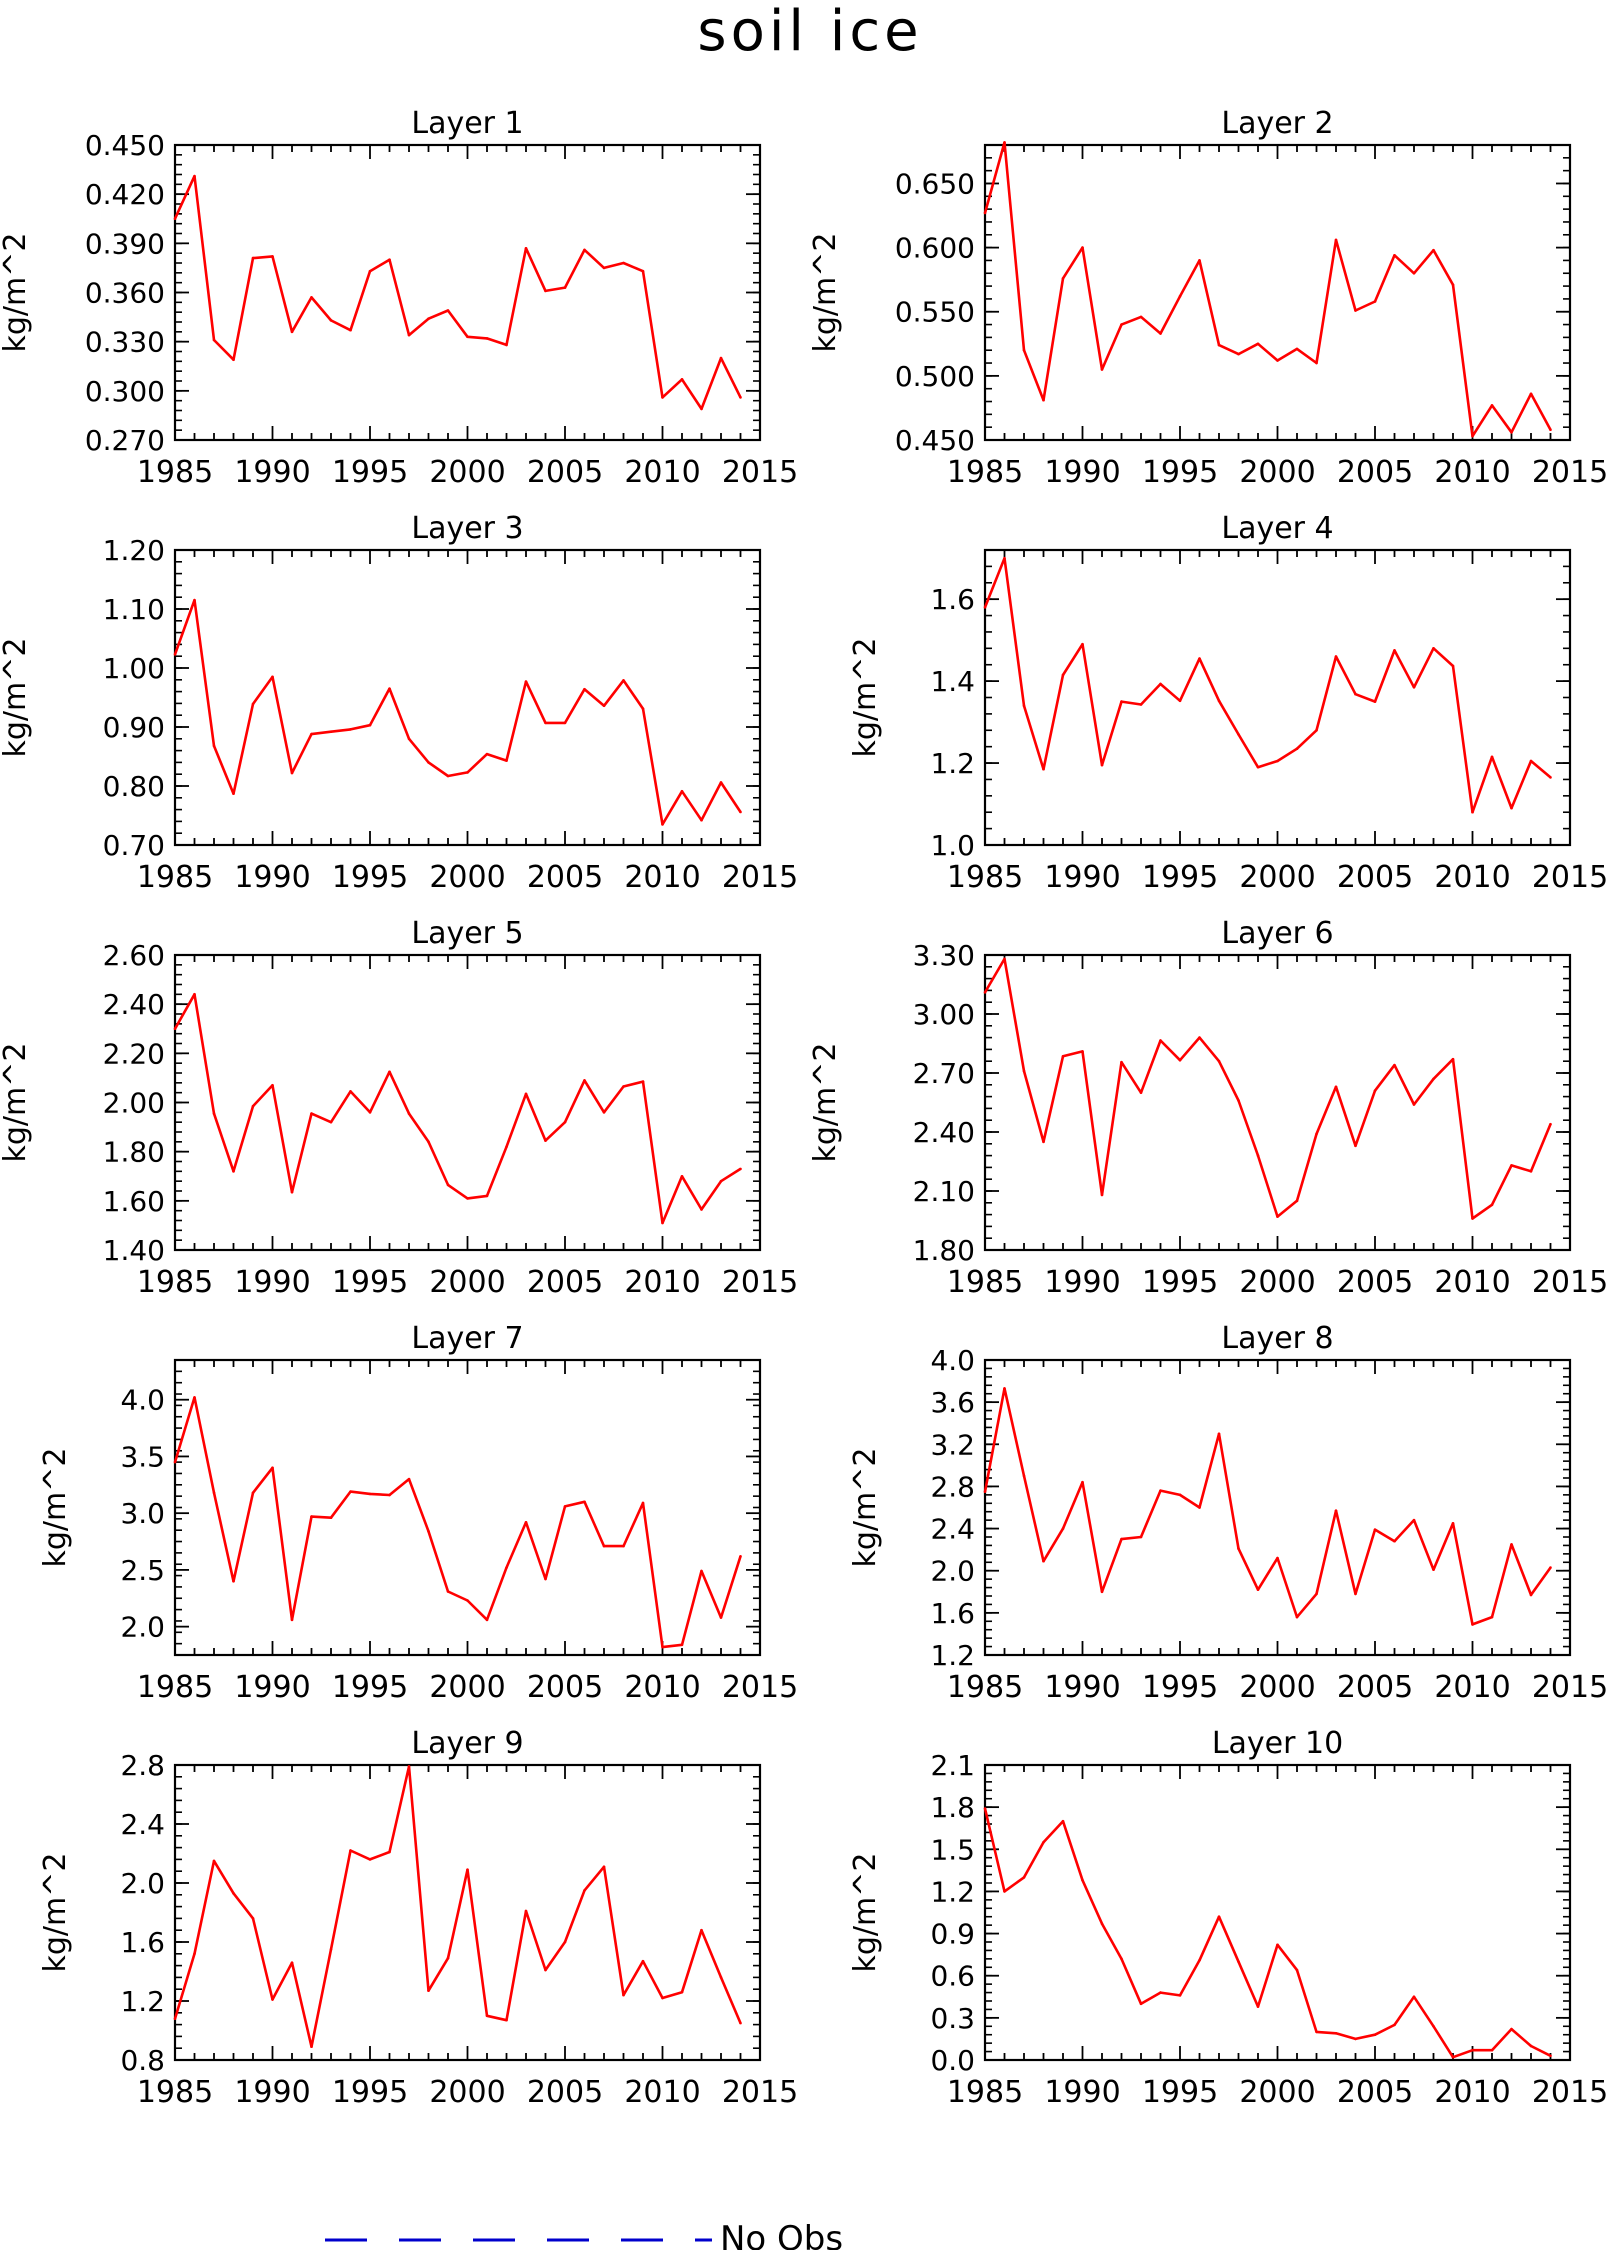 This screenshot has height=2250, width=1620. What do you see at coordinates (935, 376) in the screenshot?
I see `y-tick-label: 0.500` at bounding box center [935, 376].